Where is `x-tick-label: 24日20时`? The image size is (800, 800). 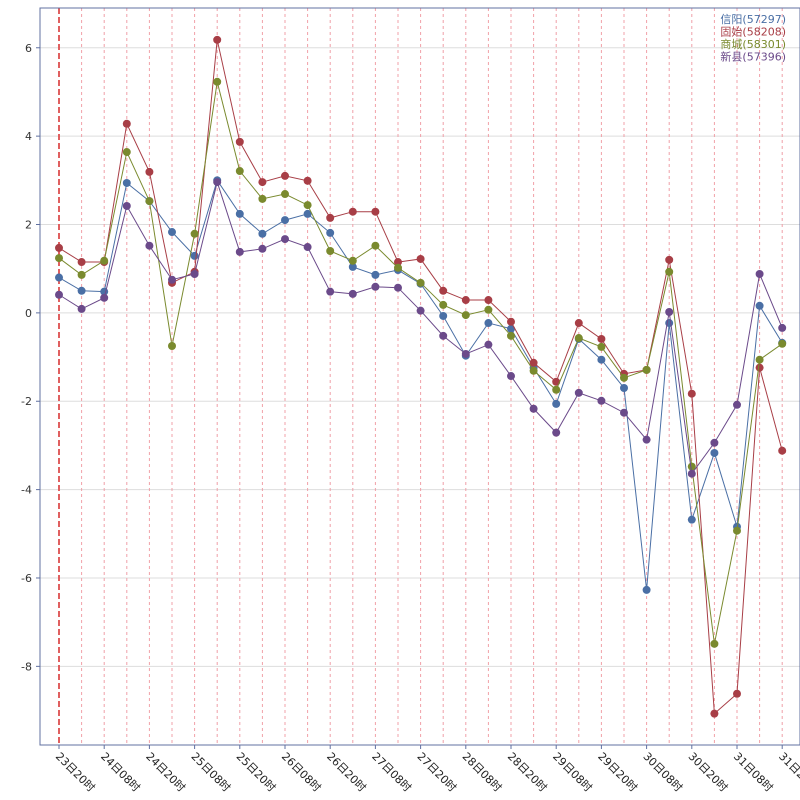
x-tick-label: 24日20时 is located at coordinates (165, 772).